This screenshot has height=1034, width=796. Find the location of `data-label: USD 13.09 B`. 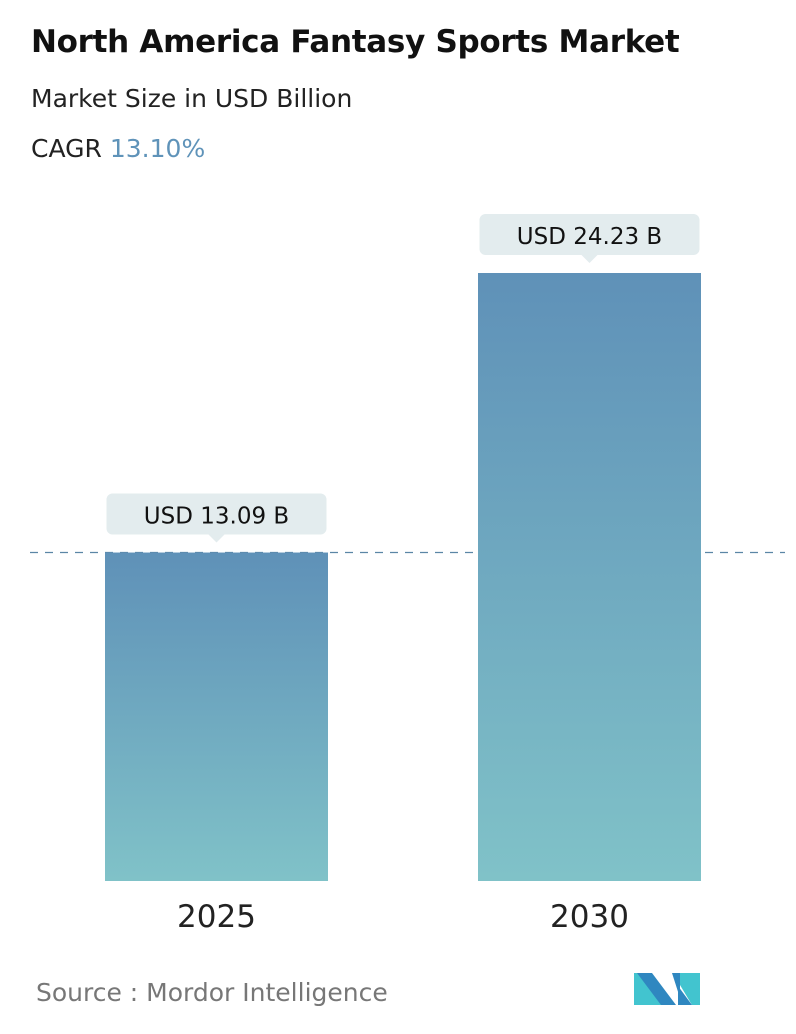

data-label: USD 13.09 B is located at coordinates (216, 517).